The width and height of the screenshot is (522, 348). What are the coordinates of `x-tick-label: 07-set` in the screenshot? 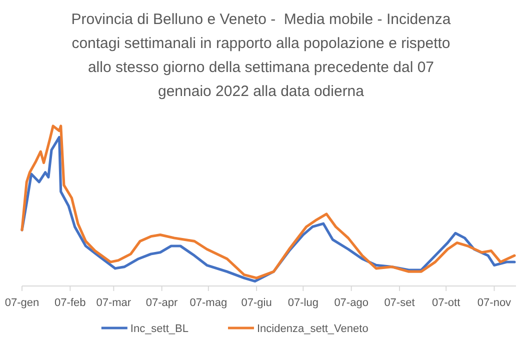 It's located at (399, 303).